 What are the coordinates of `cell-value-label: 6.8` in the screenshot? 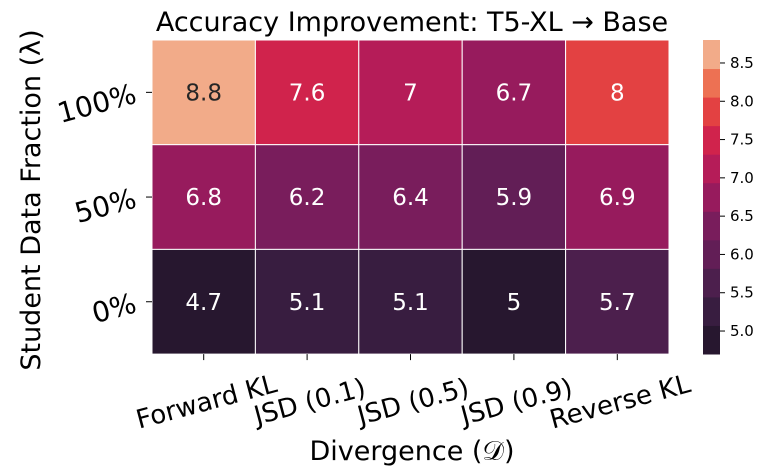 It's located at (203, 198).